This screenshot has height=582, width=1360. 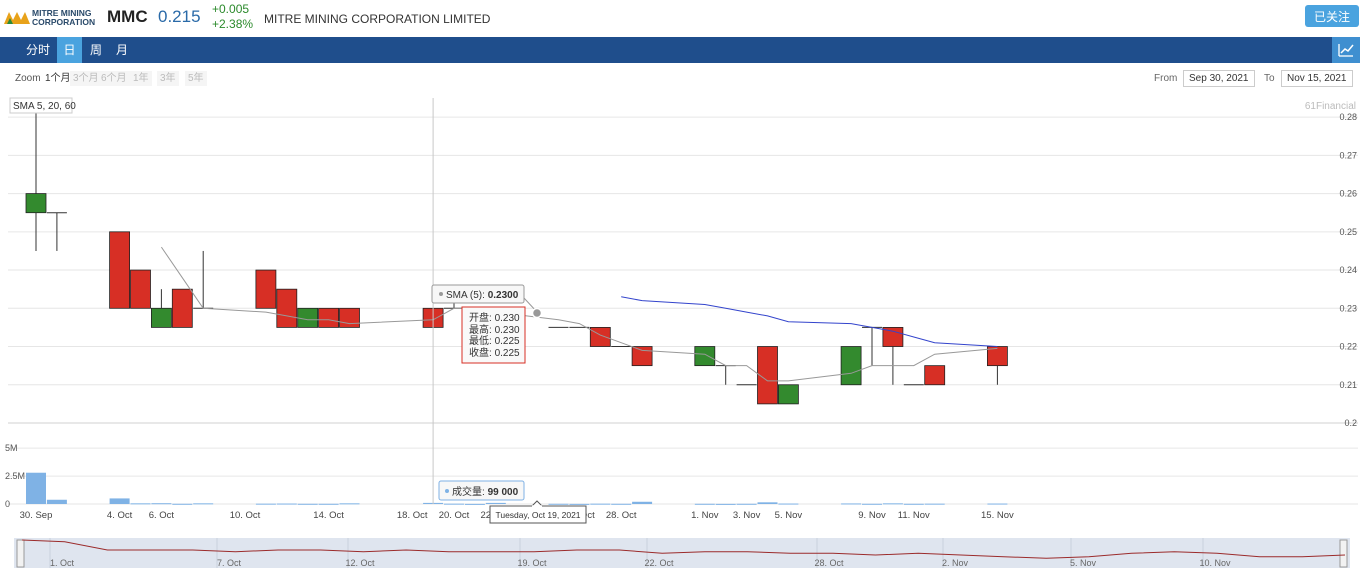 I want to click on tab-weekly: 周, so click(x=95, y=50).